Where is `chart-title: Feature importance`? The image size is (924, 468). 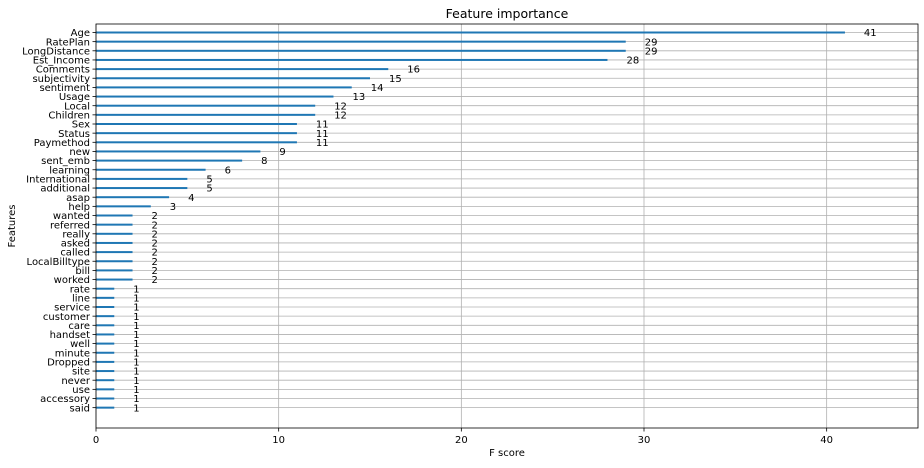
chart-title: Feature importance is located at coordinates (507, 13).